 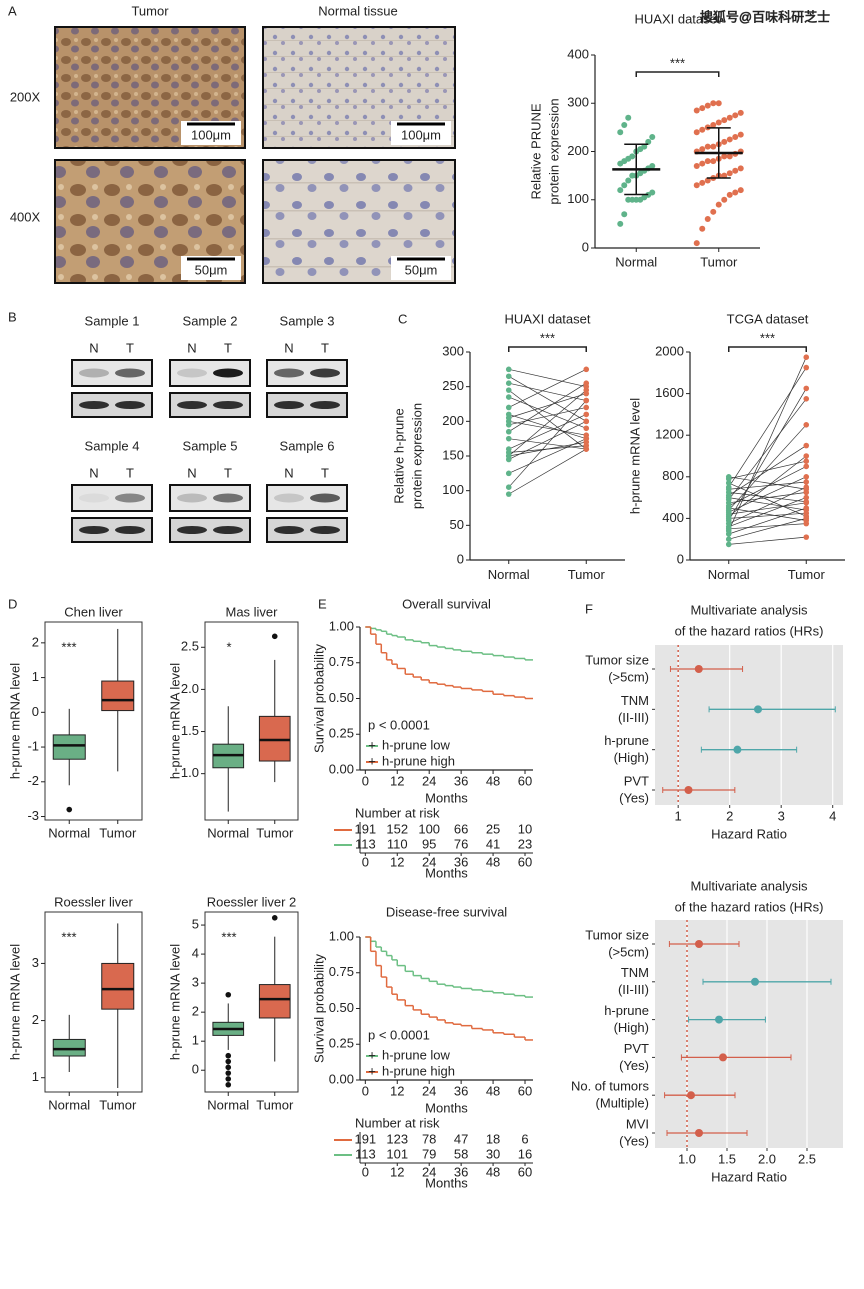 What do you see at coordinates (112, 320) in the screenshot?
I see `sample-label: Sample 1` at bounding box center [112, 320].